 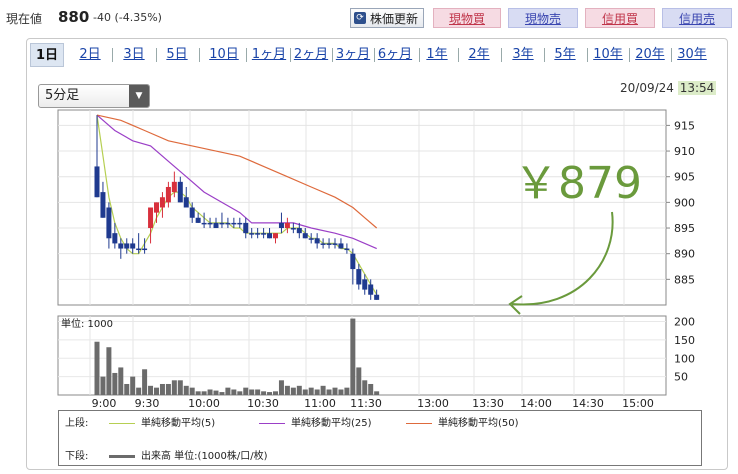 What do you see at coordinates (684, 322) in the screenshot?
I see `volume-tick-label: 200` at bounding box center [684, 322].